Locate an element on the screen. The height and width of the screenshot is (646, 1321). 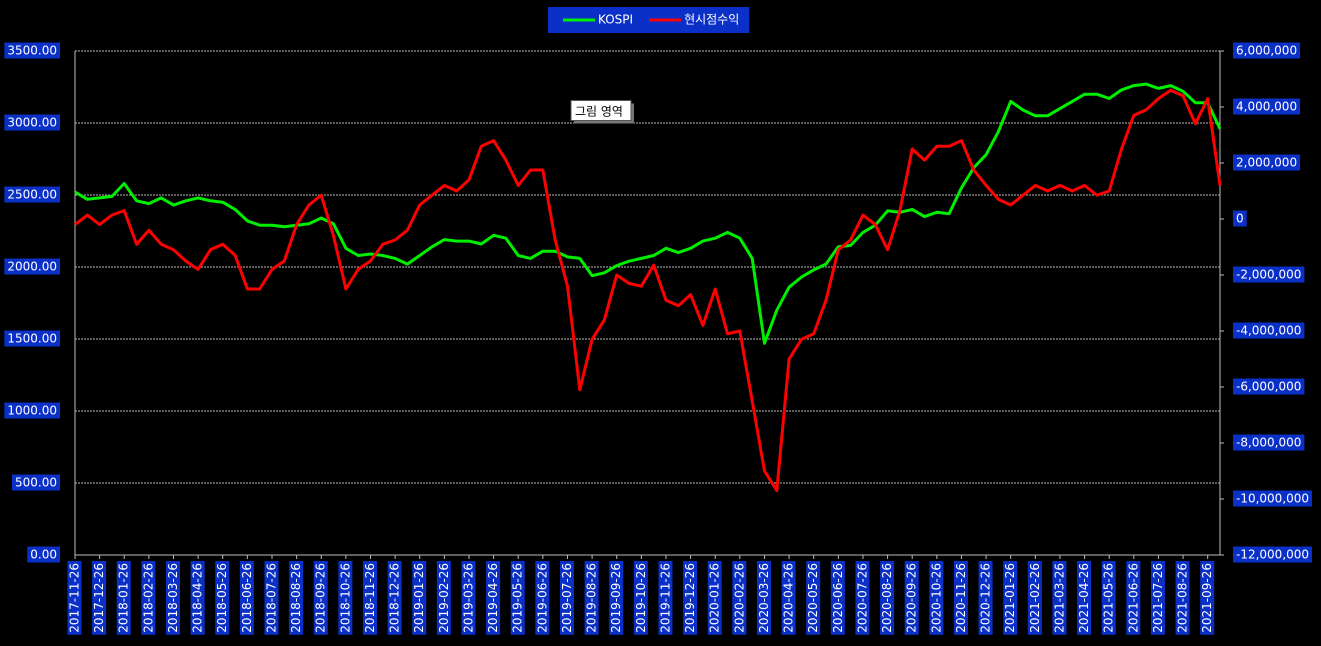
x-tick-label: 2020-04-26 is located at coordinates (789, 598).